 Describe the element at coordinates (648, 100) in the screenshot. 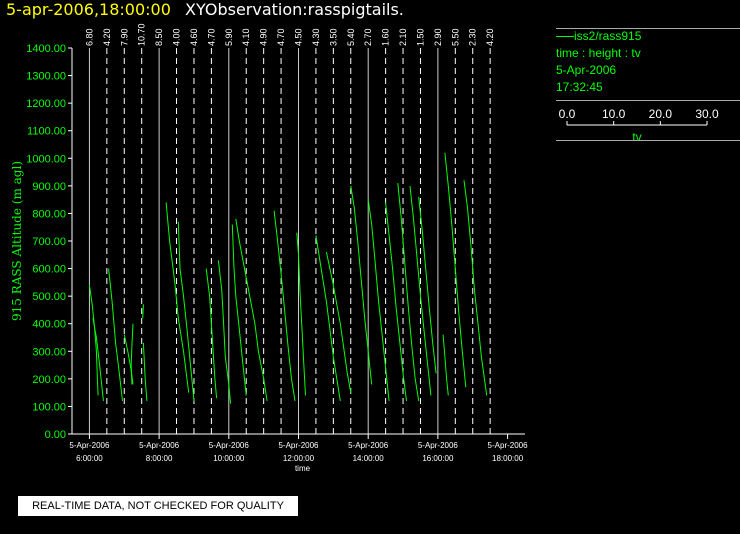

I see `legend-mid-divider` at that location.